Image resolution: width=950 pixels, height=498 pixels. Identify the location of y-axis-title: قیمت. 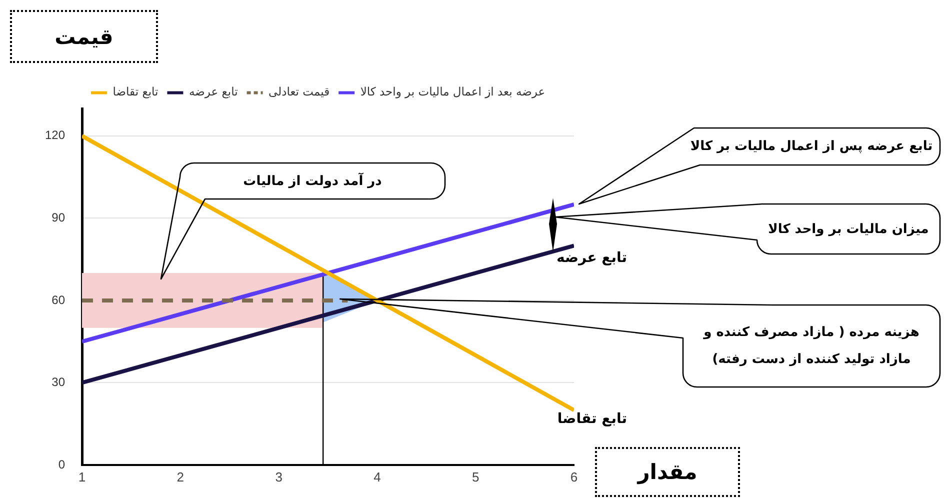
(84, 36).